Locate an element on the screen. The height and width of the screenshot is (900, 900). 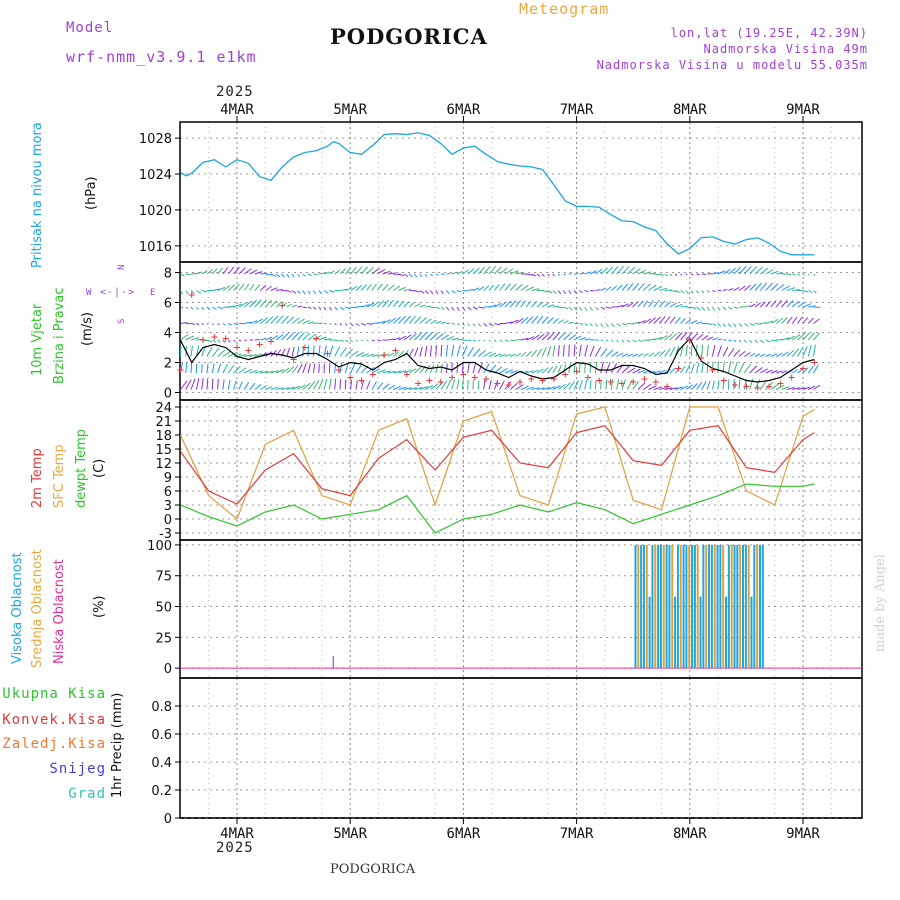
top-year: 2025 is located at coordinates (235, 92).